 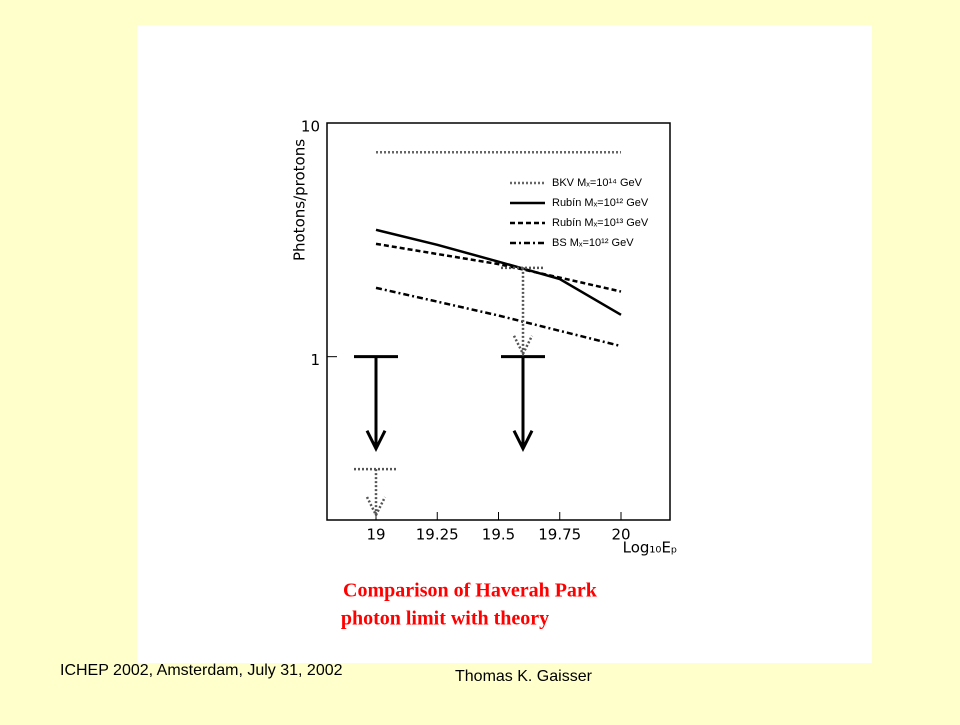 What do you see at coordinates (600, 203) in the screenshot?
I see `legend-label: Rubín Mₓ=10¹² GeV` at bounding box center [600, 203].